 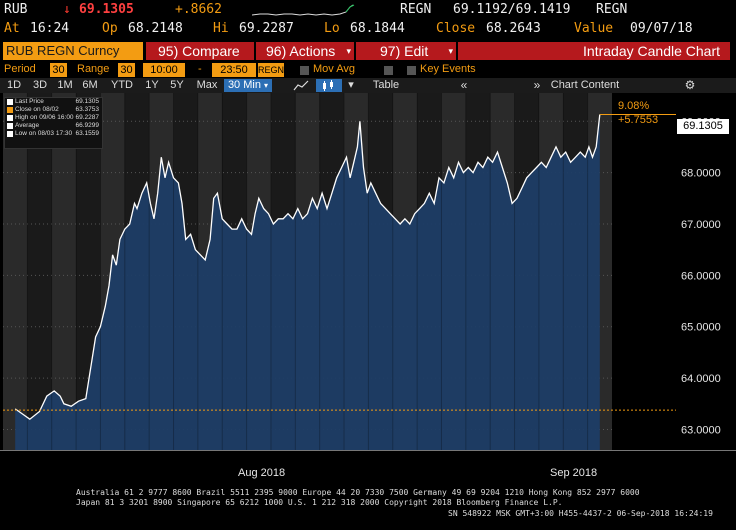 What do you see at coordinates (29, 101) in the screenshot?
I see `legend-label: Last Price` at bounding box center [29, 101].